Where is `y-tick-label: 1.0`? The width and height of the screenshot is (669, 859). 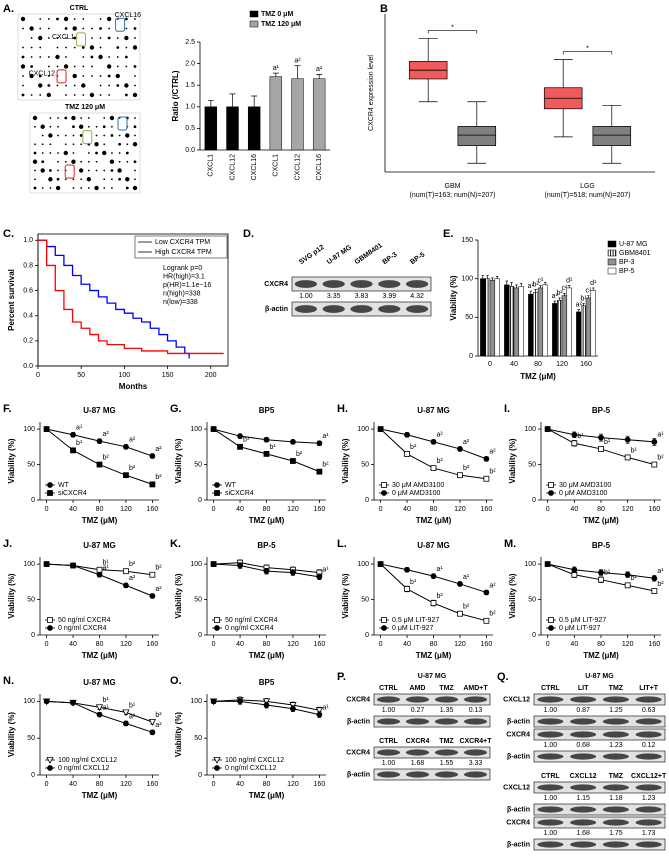 y-tick-label: 1.0 is located at coordinates (190, 107).